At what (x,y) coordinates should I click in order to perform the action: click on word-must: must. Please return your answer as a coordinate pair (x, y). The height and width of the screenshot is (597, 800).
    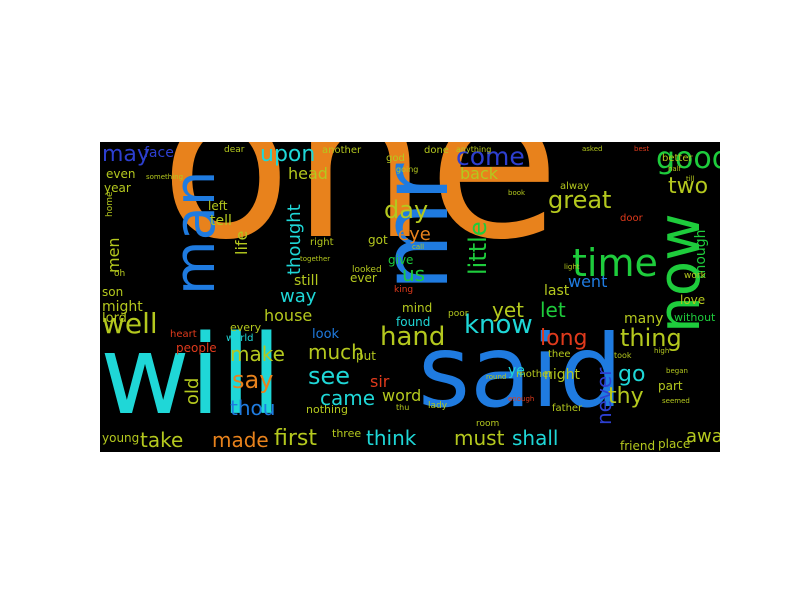
    Looking at the image, I should click on (479, 438).